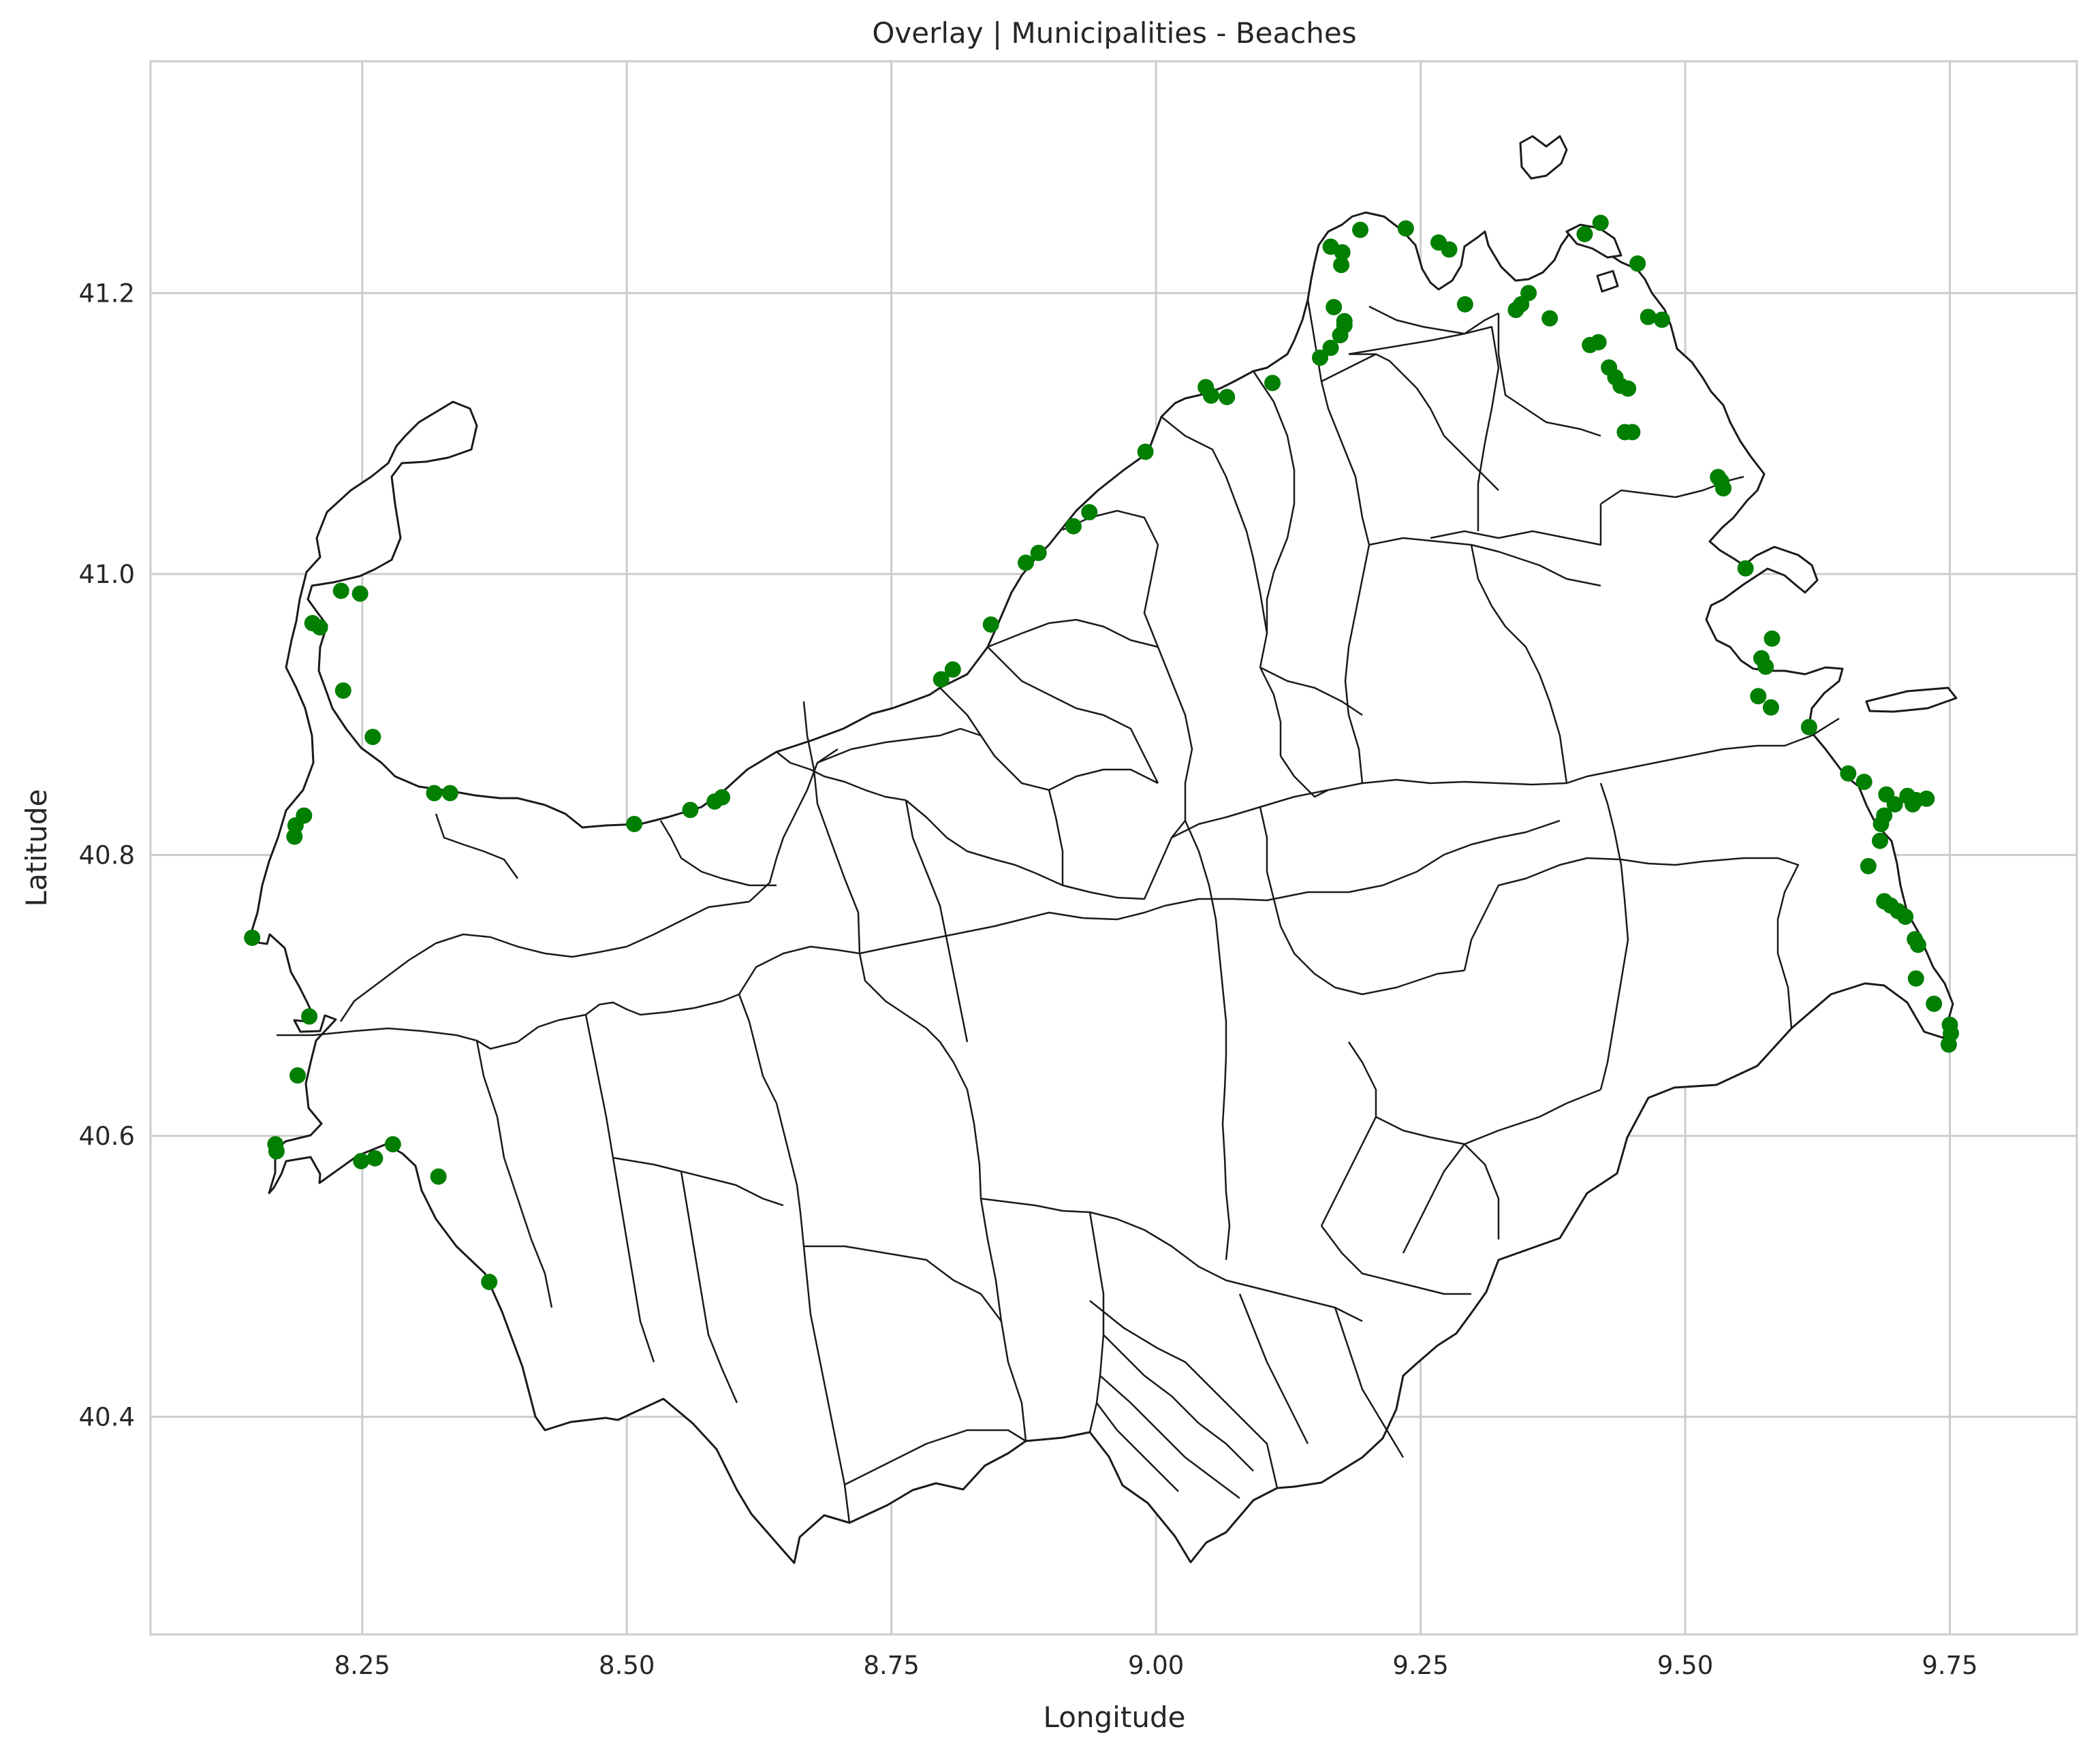  Describe the element at coordinates (1607, 281) in the screenshot. I see `island-small-north` at that location.